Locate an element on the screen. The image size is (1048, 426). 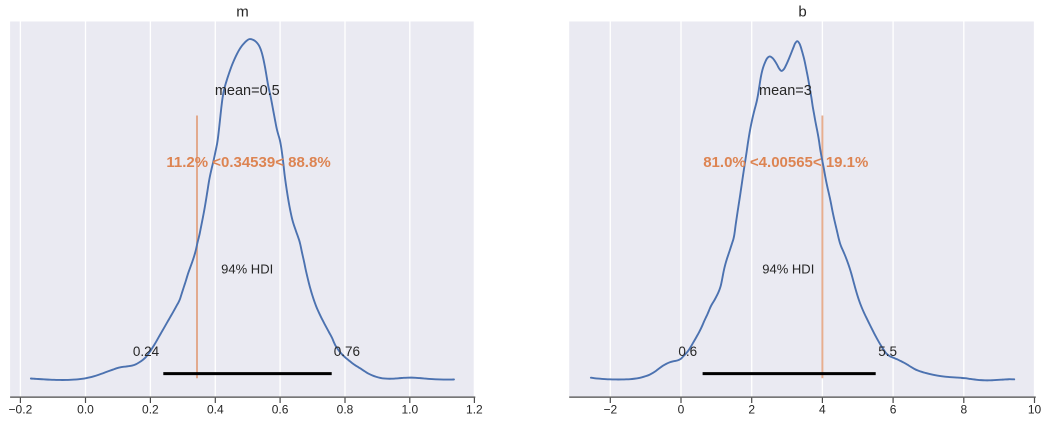
svg-text: 1.2 is located at coordinates (474, 409).